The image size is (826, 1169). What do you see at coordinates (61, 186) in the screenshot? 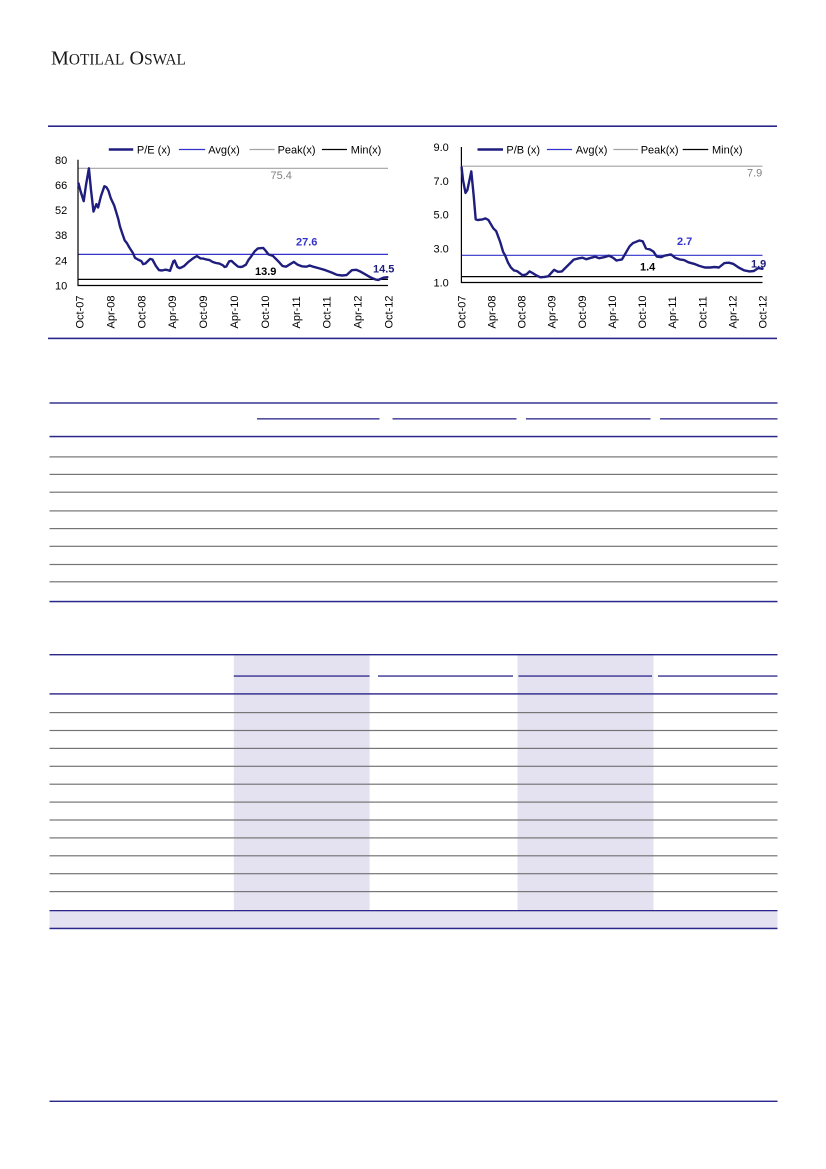
I see `svg-text: 66` at bounding box center [61, 186].